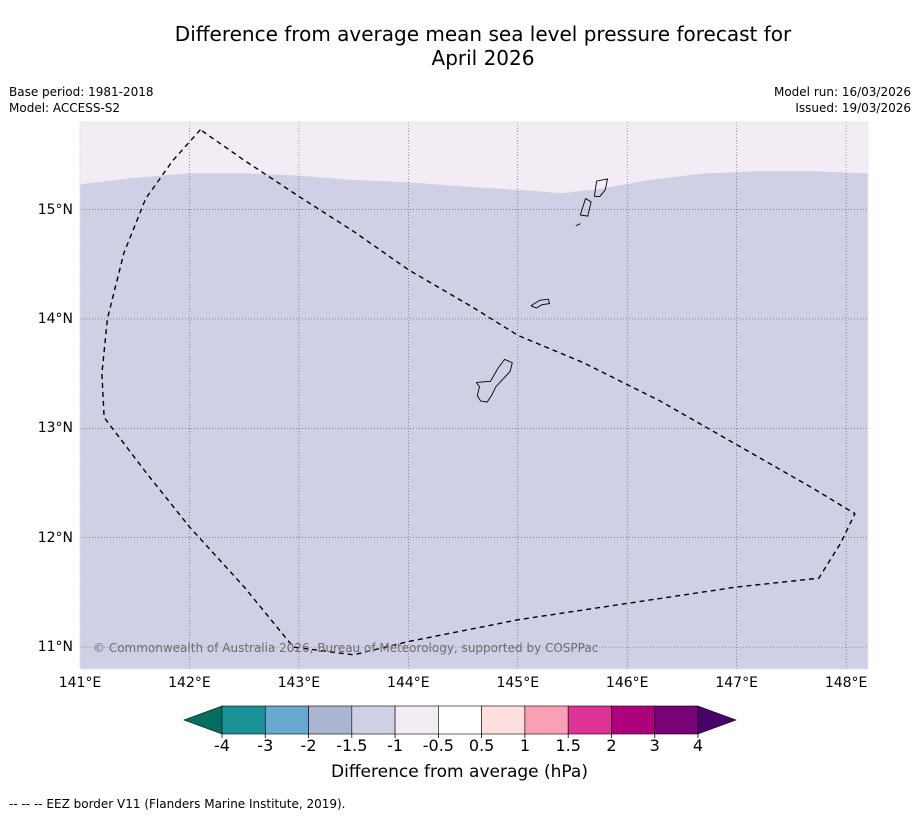  What do you see at coordinates (611, 745) in the screenshot?
I see `colorbar-tick-label: 2` at bounding box center [611, 745].